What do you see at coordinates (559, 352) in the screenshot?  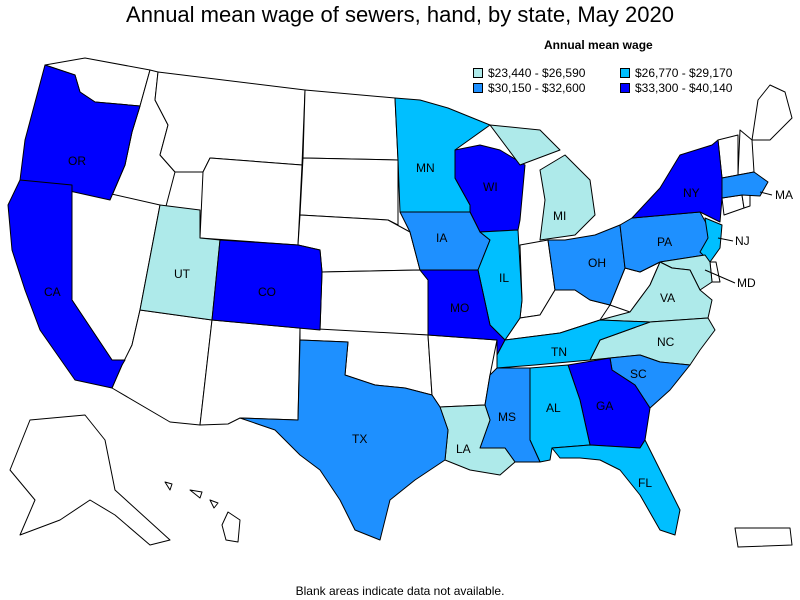 I see `label-tn: TN` at bounding box center [559, 352].